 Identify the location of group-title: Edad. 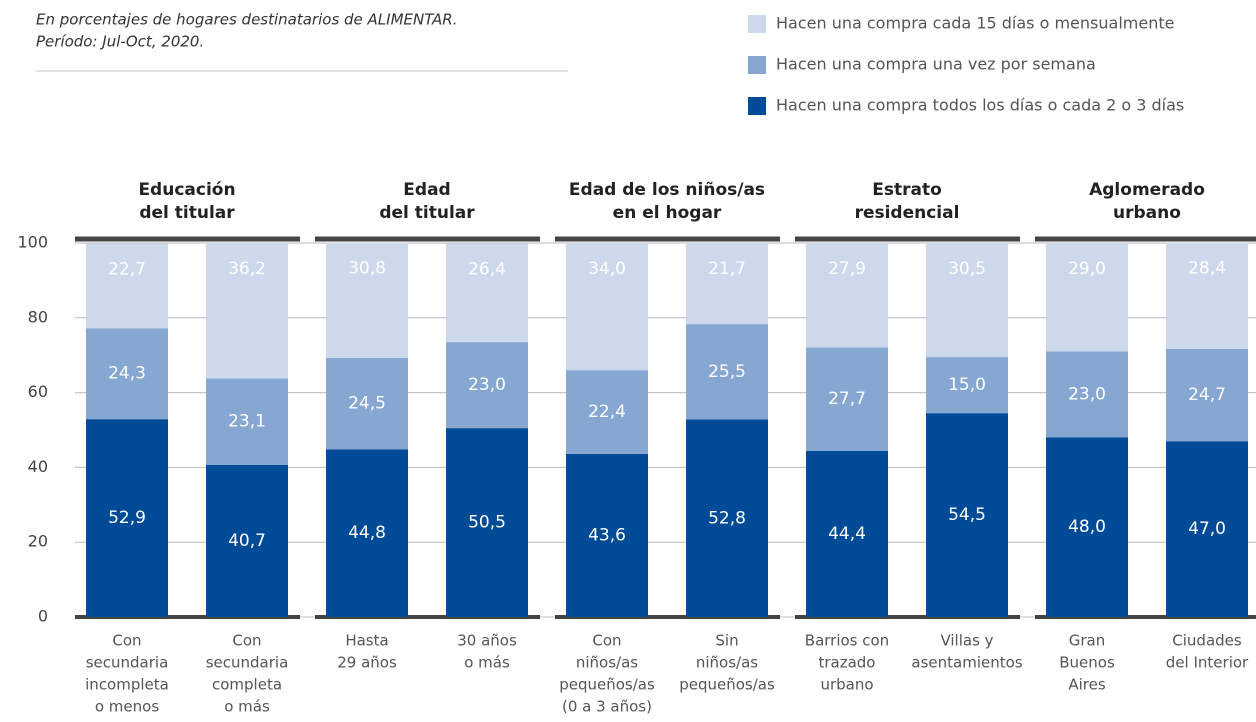
(426, 190).